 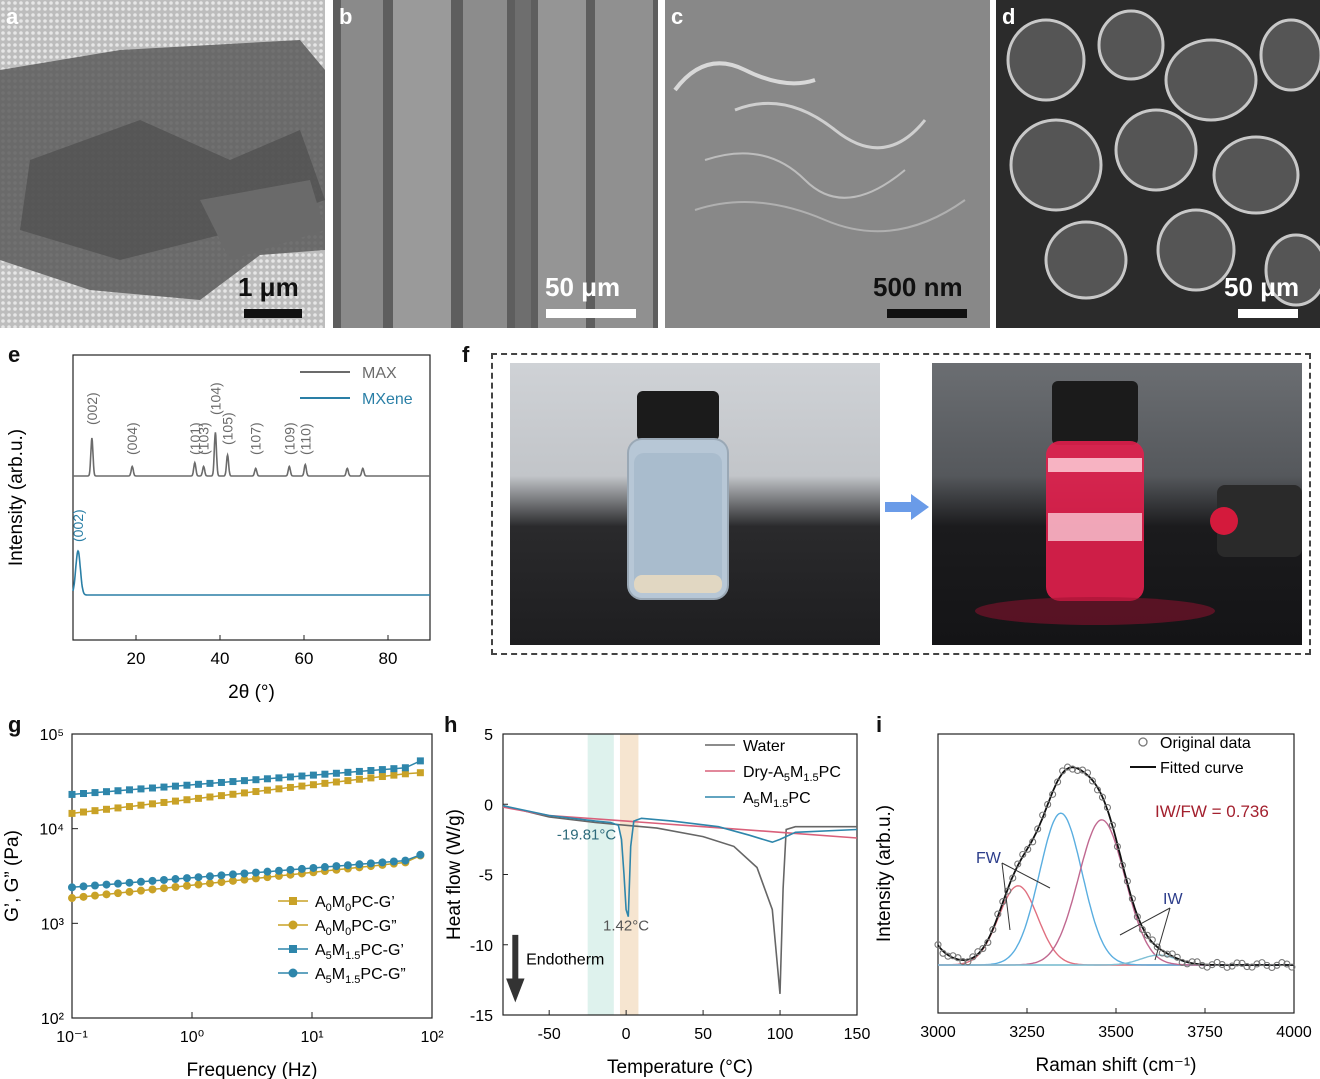 What do you see at coordinates (228, 428) in the screenshot?
I see `peak-label-max: (105)` at bounding box center [228, 428].